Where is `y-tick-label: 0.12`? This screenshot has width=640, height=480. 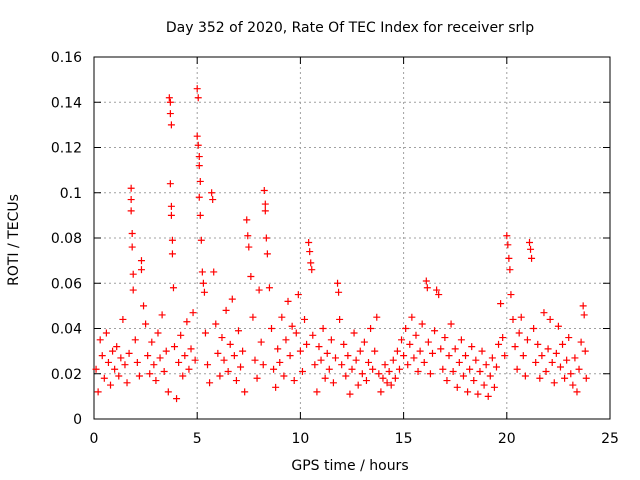
y-tick-label: 0.12 is located at coordinates (66, 149).